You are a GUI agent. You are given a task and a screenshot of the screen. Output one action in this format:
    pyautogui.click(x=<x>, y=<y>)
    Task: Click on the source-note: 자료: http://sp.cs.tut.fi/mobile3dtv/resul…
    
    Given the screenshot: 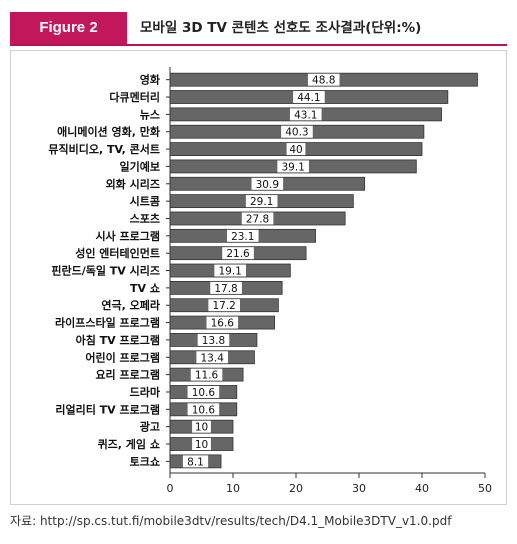 What is the action you would take?
    pyautogui.click(x=231, y=521)
    